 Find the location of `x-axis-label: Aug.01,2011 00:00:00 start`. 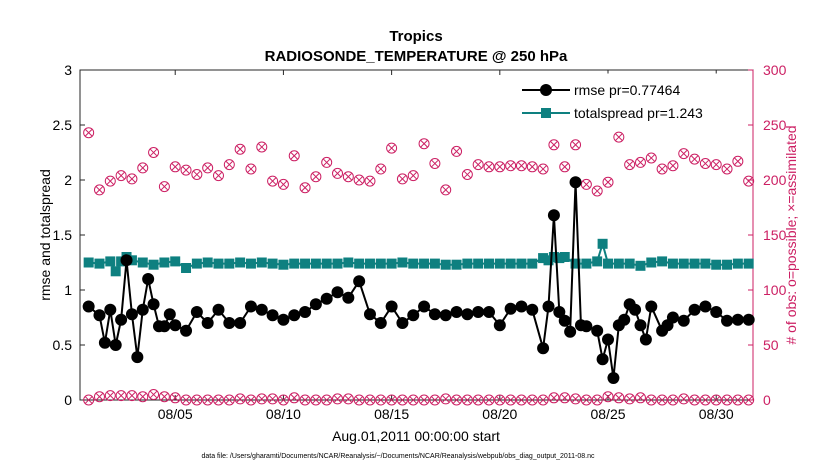

x-axis-label: Aug.01,2011 00:00:00 start is located at coordinates (416, 436).